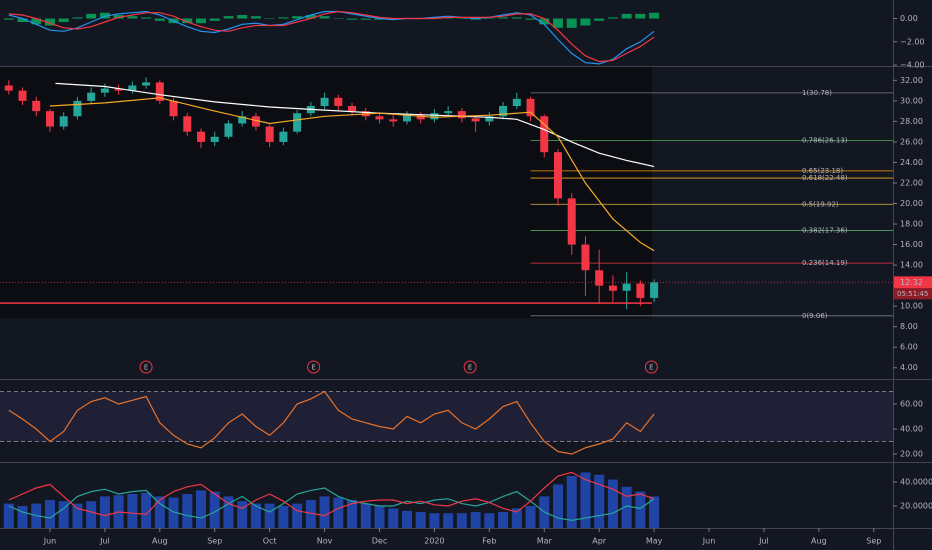 Image resolution: width=932 pixels, height=550 pixels. Describe the element at coordinates (817, 93) in the screenshot. I see `fib-label: 1(30.78)` at that location.